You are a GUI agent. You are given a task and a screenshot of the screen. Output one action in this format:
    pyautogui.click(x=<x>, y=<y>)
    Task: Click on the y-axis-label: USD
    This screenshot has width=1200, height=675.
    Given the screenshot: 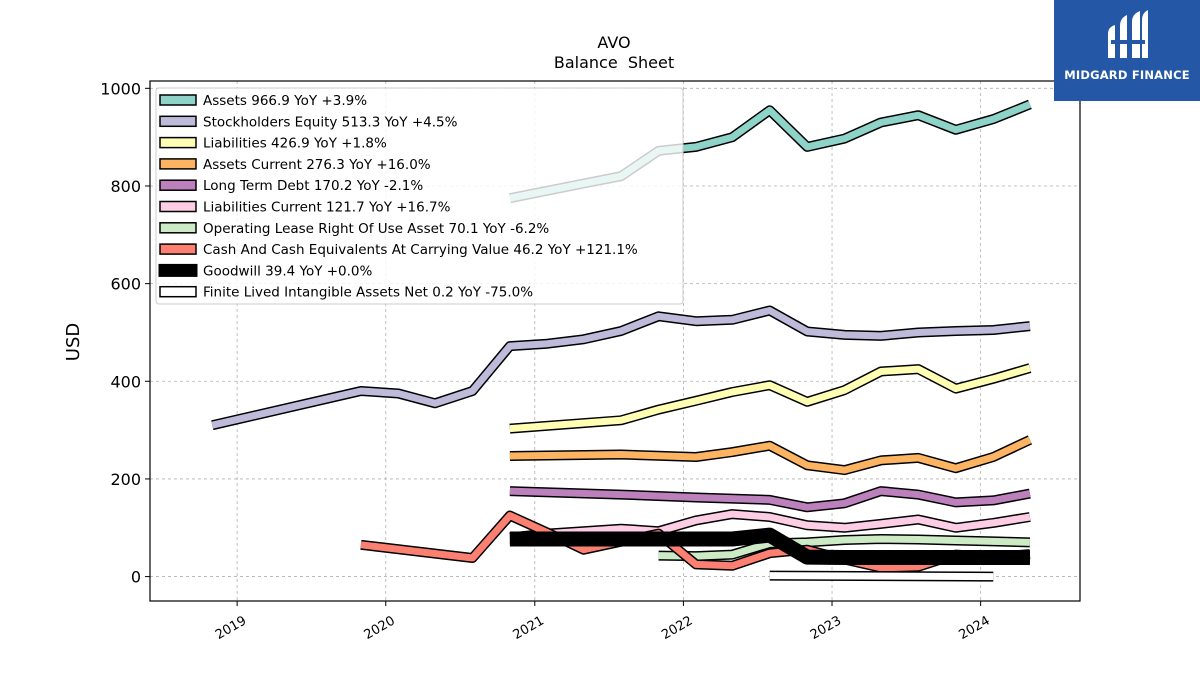 What is the action you would take?
    pyautogui.click(x=73, y=342)
    